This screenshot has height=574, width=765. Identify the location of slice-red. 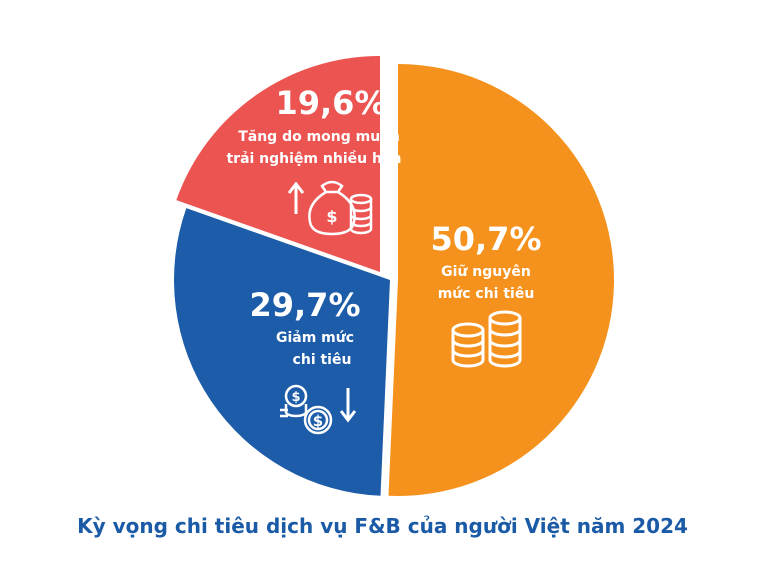
(278, 164).